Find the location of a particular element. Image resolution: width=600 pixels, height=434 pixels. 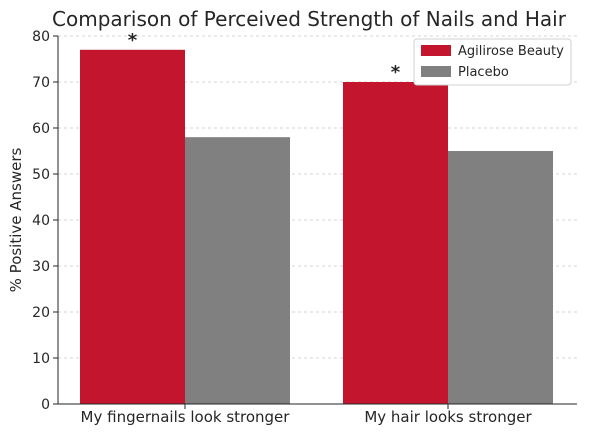

legend-entry-label: Placebo is located at coordinates (483, 72).